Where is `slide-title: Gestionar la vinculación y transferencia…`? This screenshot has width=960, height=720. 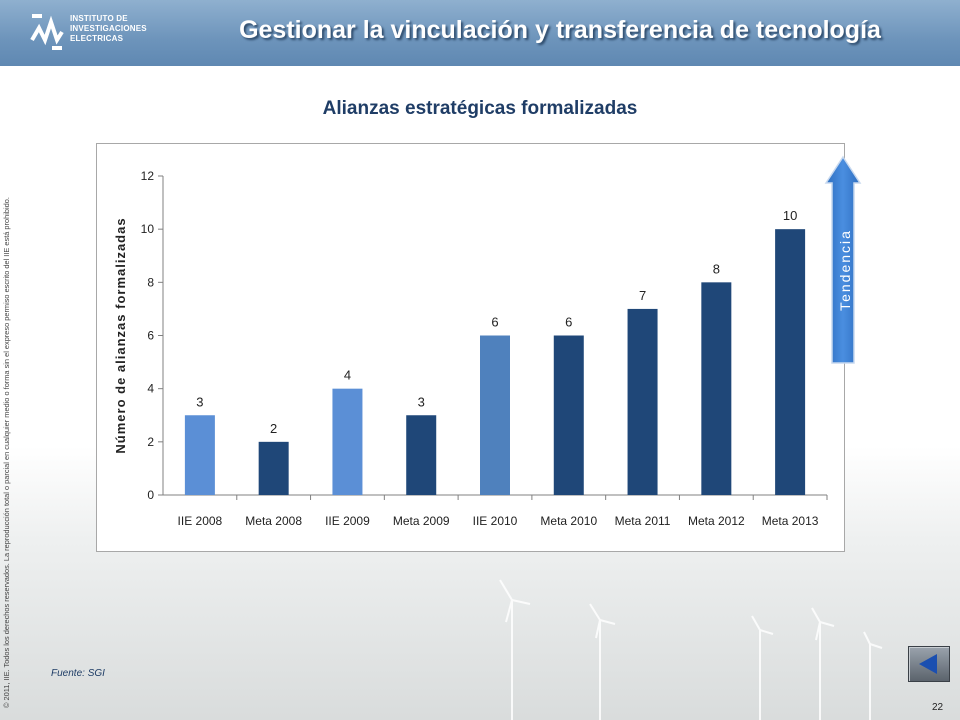 slide-title: Gestionar la vinculación y transferencia… is located at coordinates (560, 30).